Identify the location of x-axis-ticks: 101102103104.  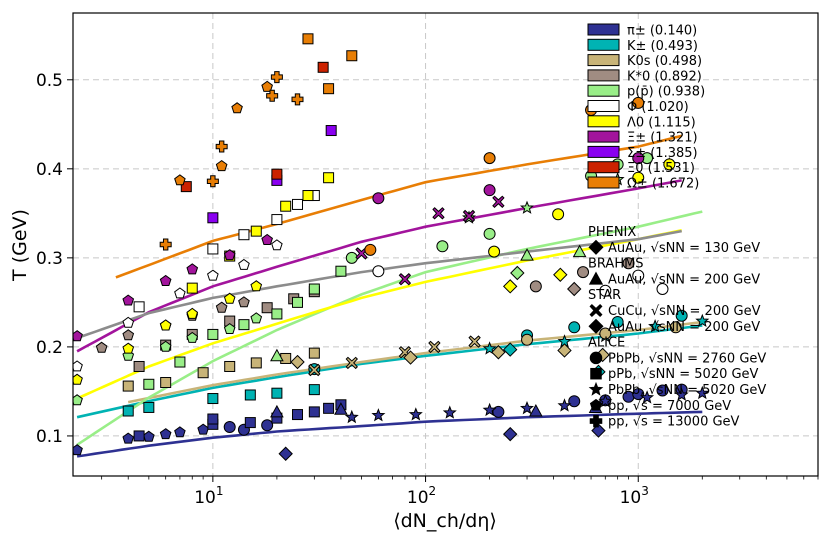
(460, 492).